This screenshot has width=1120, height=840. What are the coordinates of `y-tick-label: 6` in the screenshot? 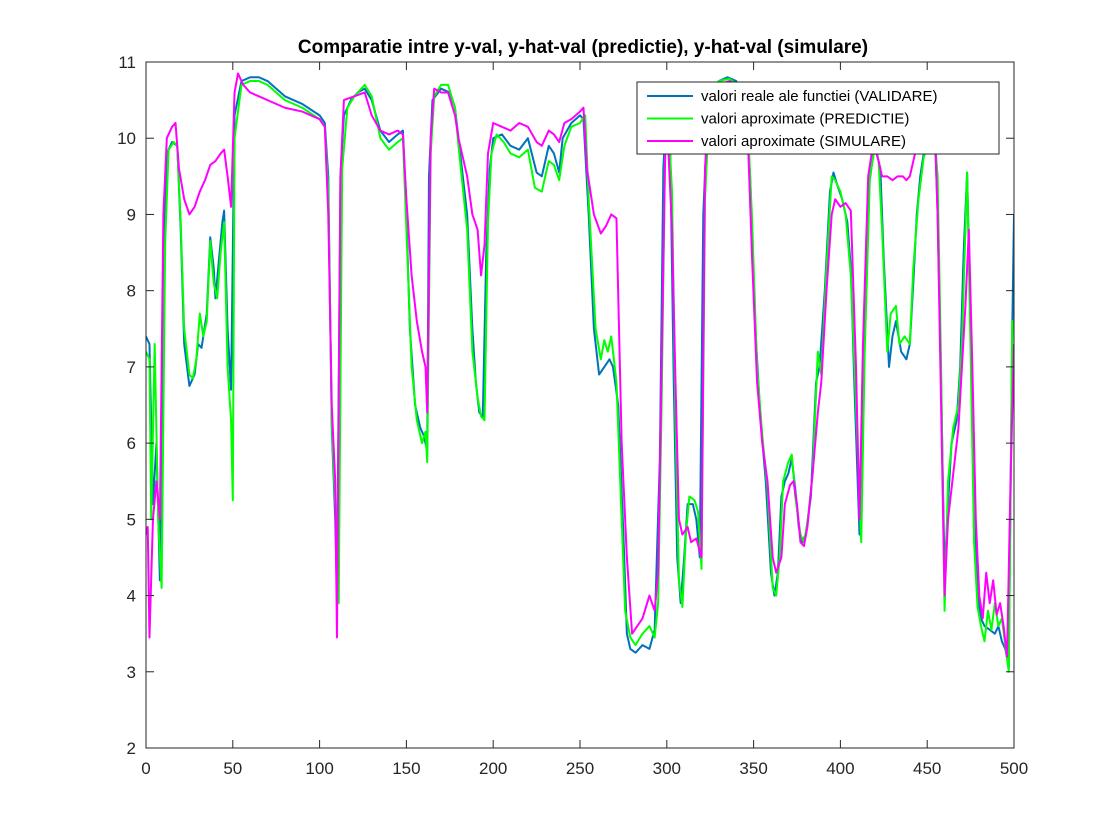 It's located at (131, 443).